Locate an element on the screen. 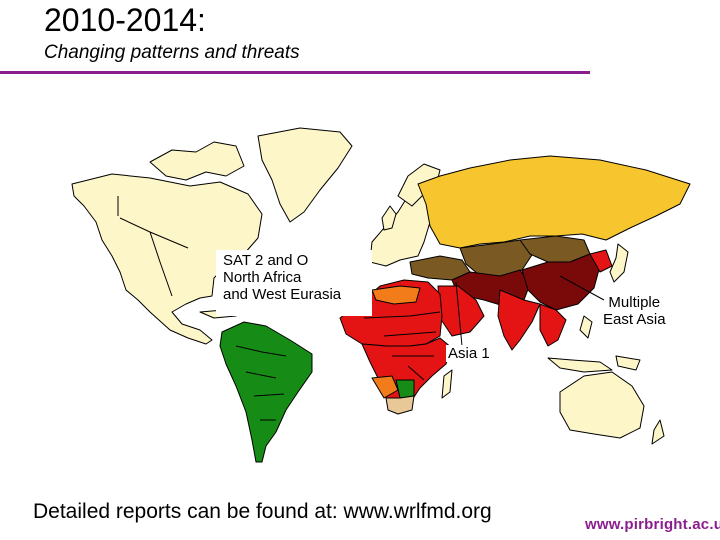  region-russia is located at coordinates (554, 202).